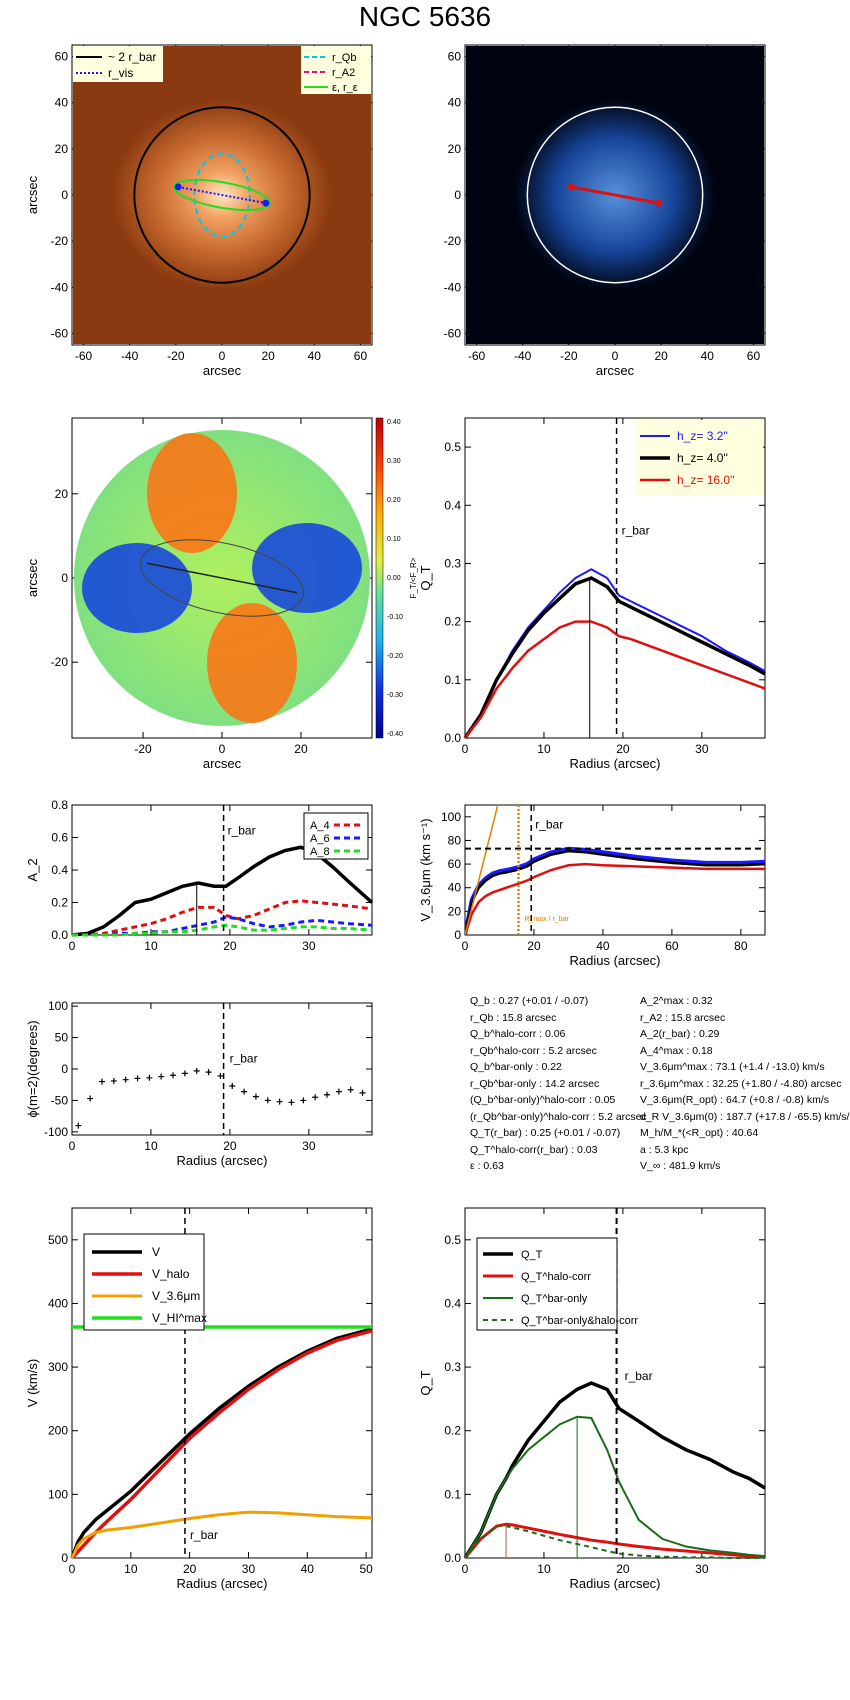 The width and height of the screenshot is (850, 1700). Describe the element at coordinates (659, 203) in the screenshot. I see `bar-end-marker` at that location.